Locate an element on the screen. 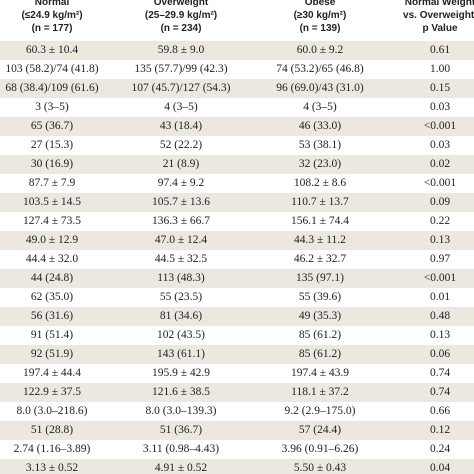 The image size is (474, 474). table-cell: 65 (36.7) is located at coordinates (52, 126).